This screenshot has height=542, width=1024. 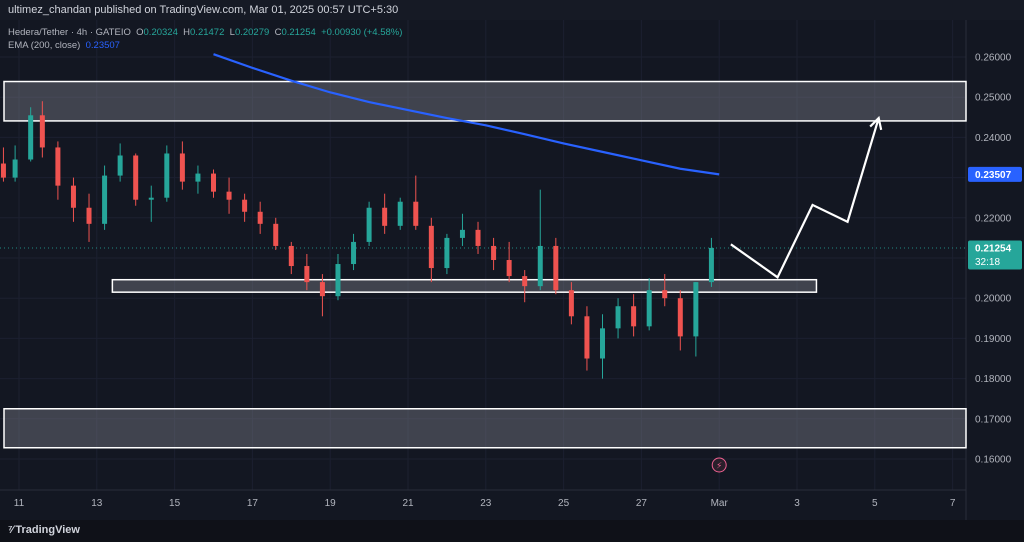 I want to click on event-marker-icon, so click(x=719, y=465).